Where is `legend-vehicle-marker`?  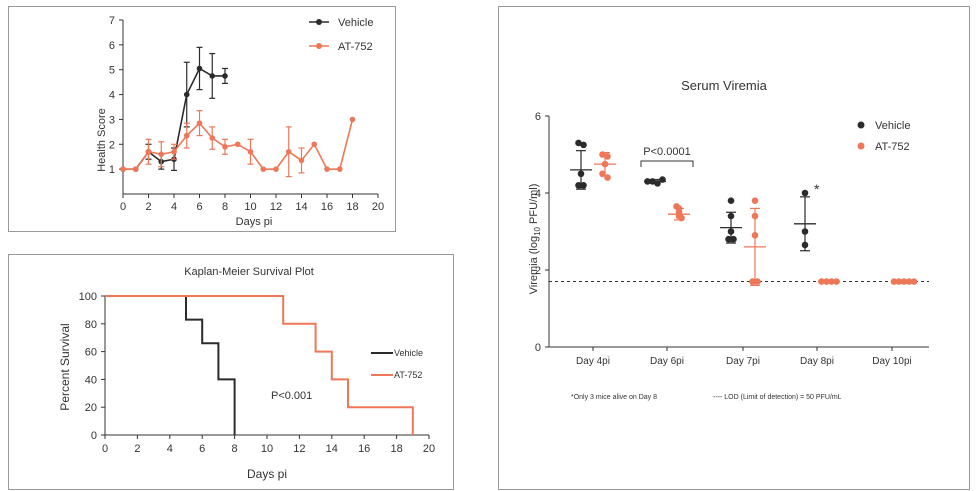 legend-vehicle-marker is located at coordinates (319, 22).